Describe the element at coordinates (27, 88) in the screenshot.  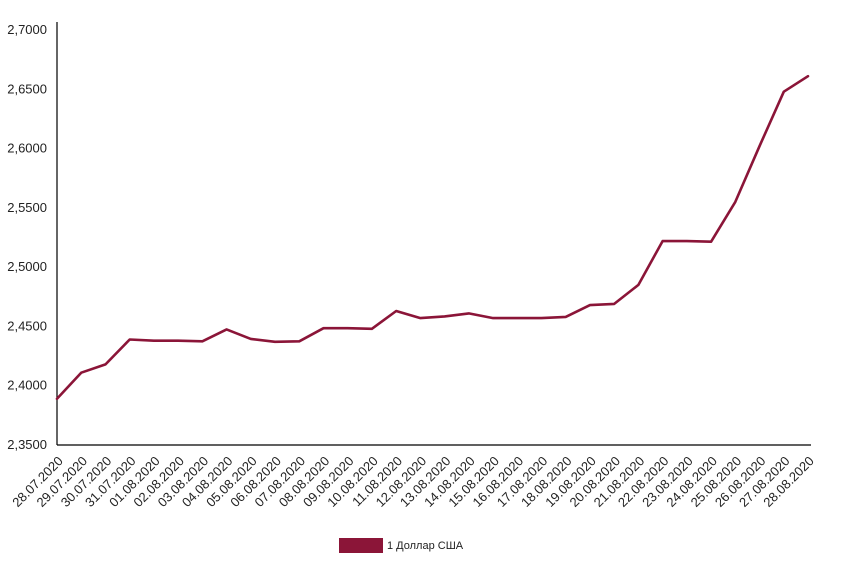
I see `y-tick-label: 2,6500` at that location.